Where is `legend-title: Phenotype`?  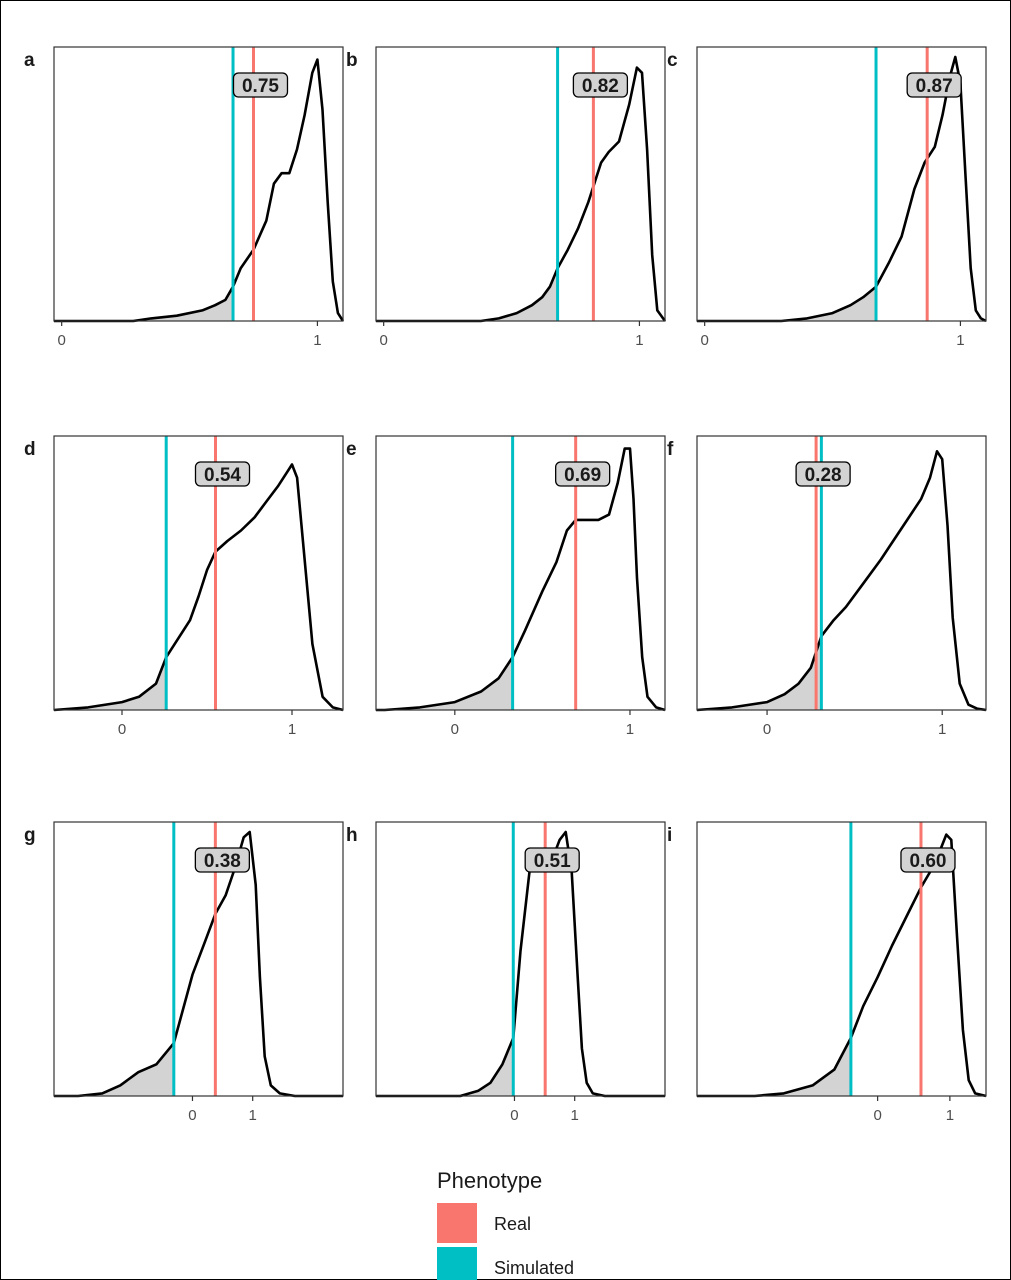
legend-title: Phenotype is located at coordinates (489, 1180).